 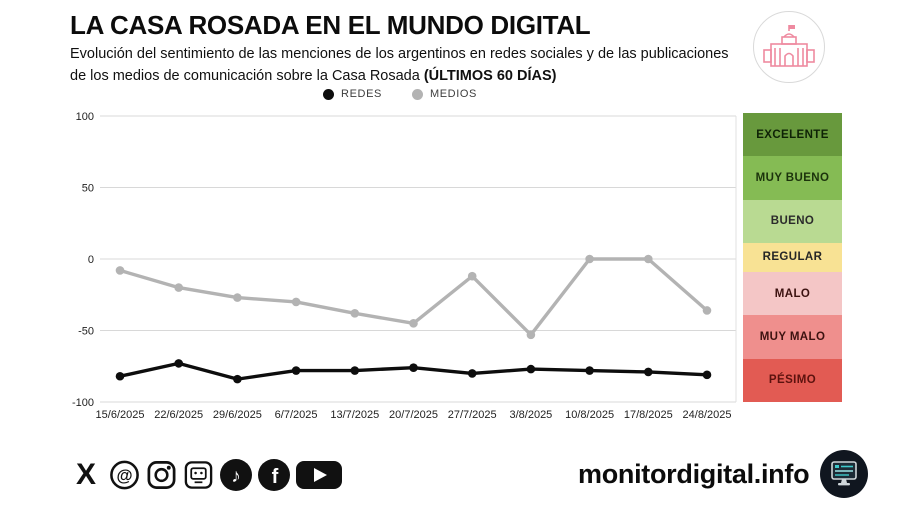 What do you see at coordinates (792, 293) in the screenshot?
I see `scale-band-malo: MALO` at bounding box center [792, 293].